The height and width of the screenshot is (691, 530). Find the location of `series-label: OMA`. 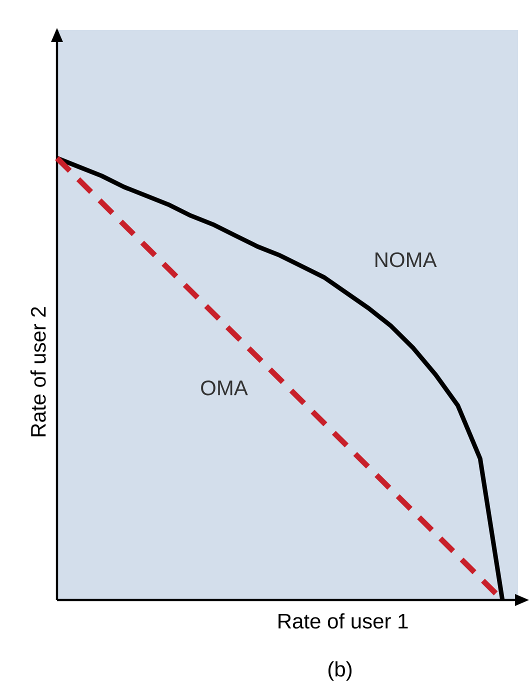

series-label: OMA is located at coordinates (224, 388).